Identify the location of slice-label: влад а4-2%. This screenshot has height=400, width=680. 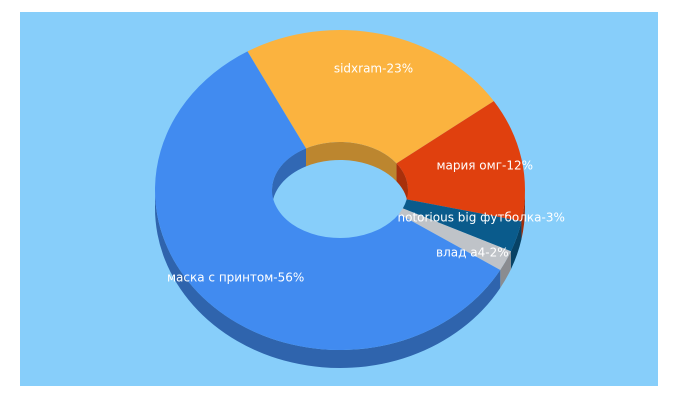
(472, 252).